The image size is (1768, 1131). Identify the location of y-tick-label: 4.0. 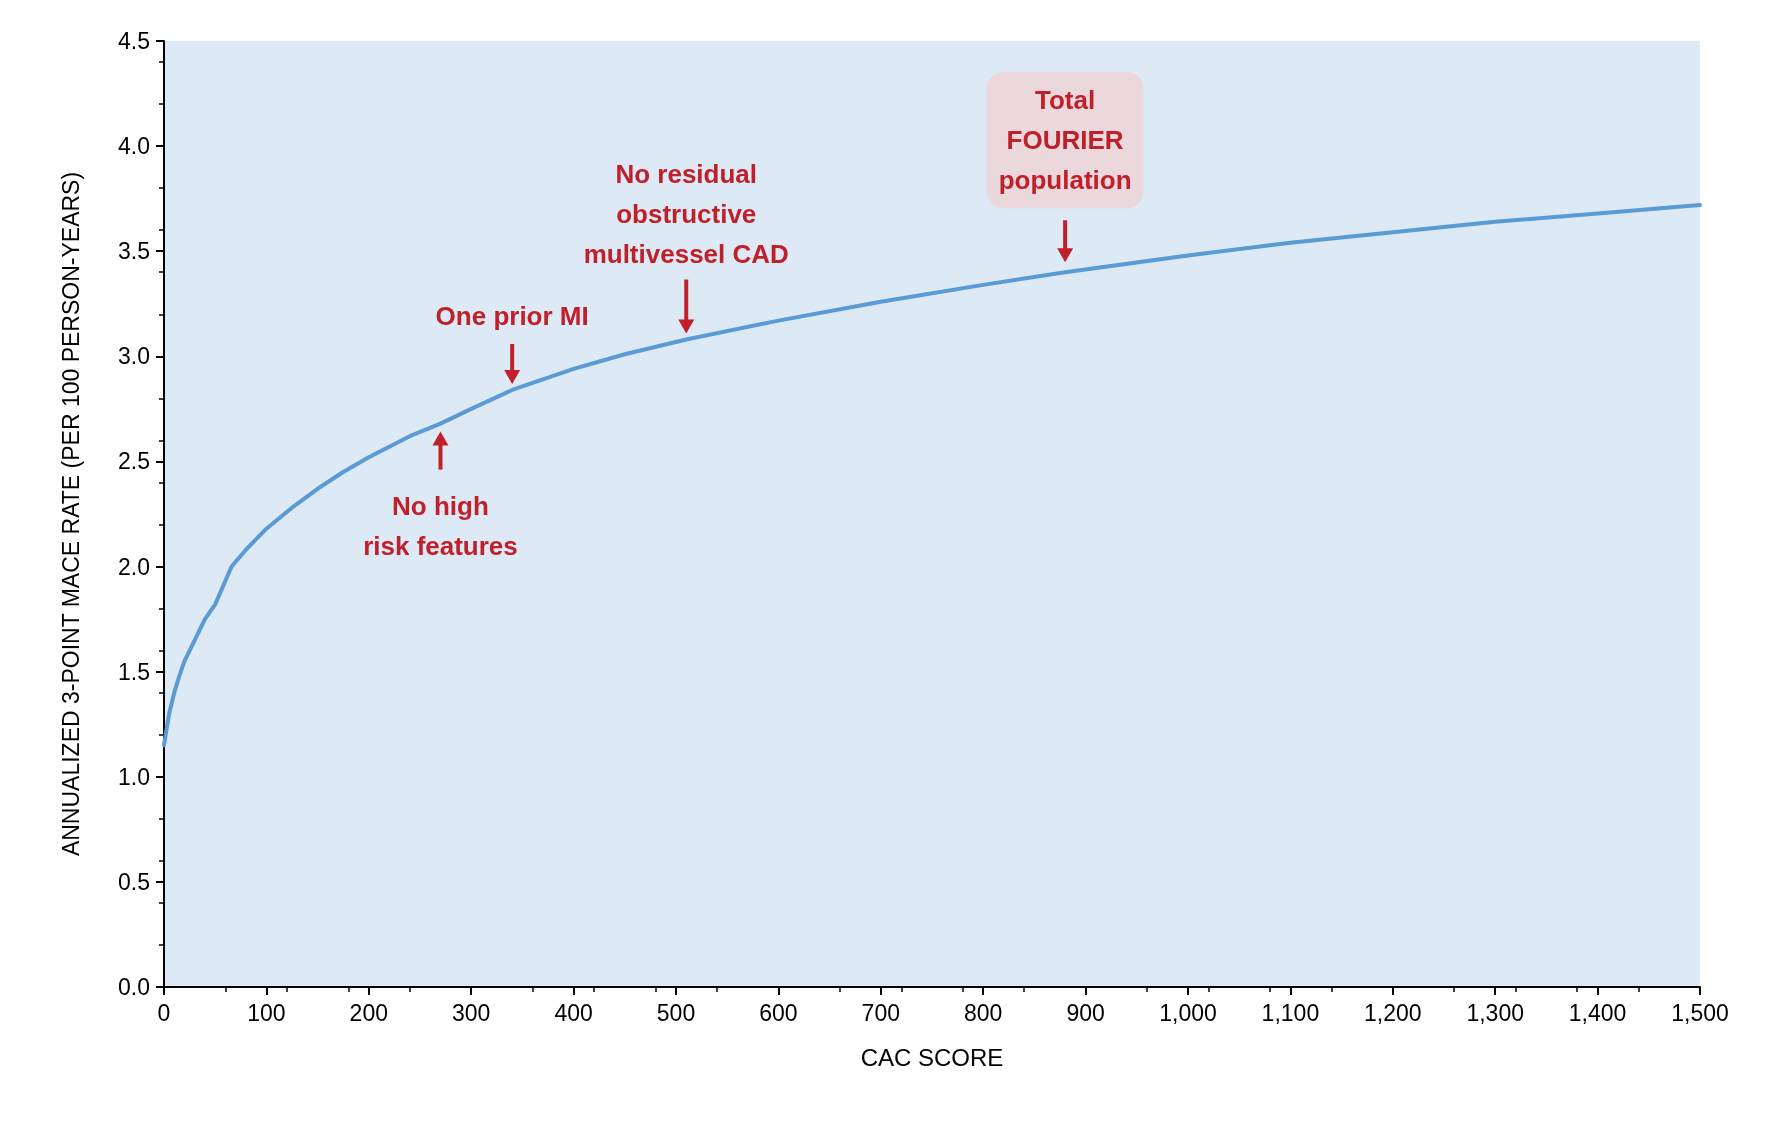
(134, 146).